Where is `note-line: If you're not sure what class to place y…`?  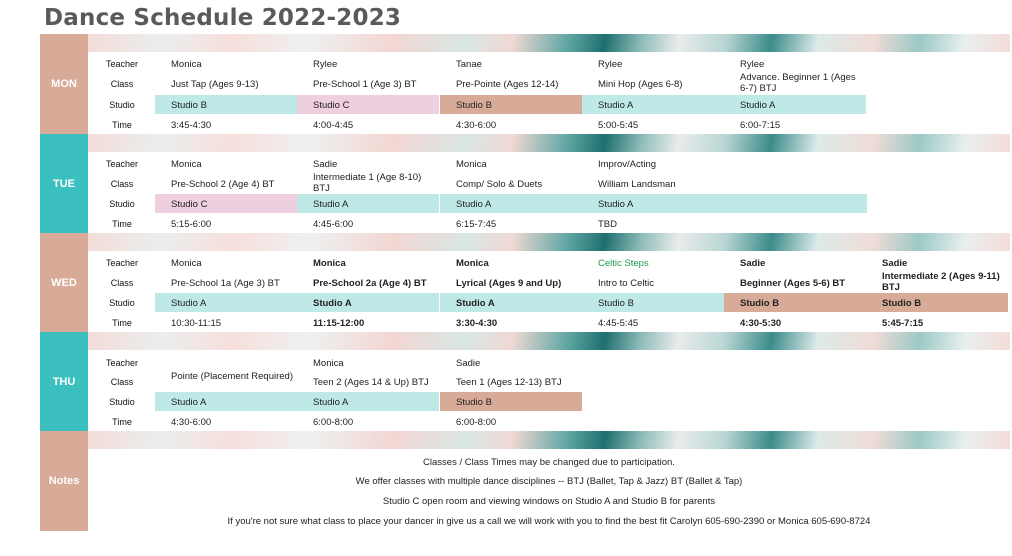
note-line: If you're not sure what class to place y… is located at coordinates (549, 521).